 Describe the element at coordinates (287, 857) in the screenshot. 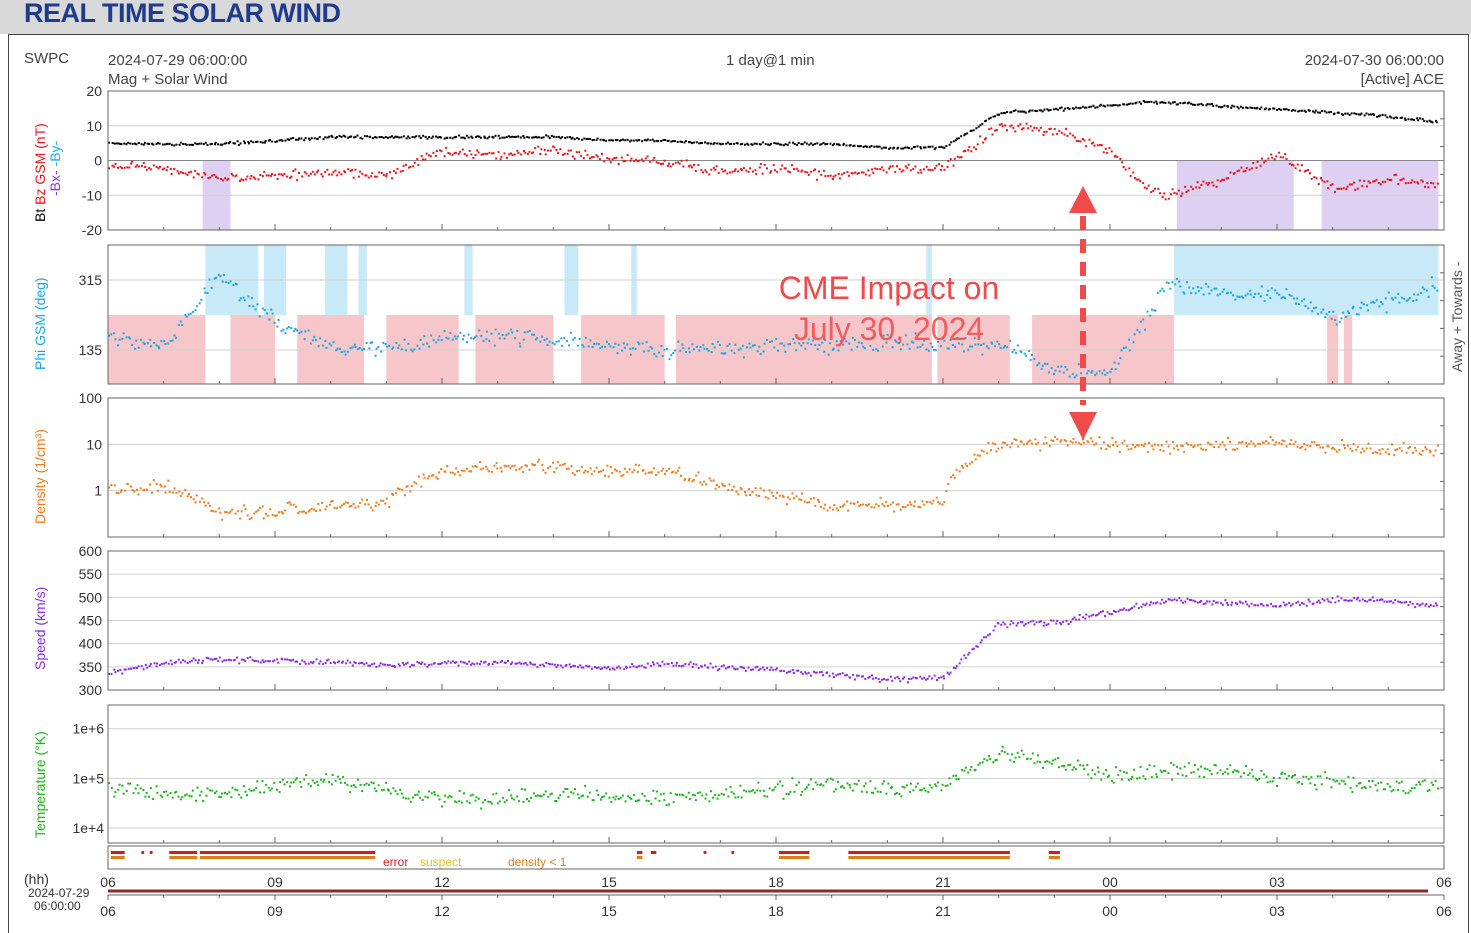

I see `density-flag-mark` at that location.